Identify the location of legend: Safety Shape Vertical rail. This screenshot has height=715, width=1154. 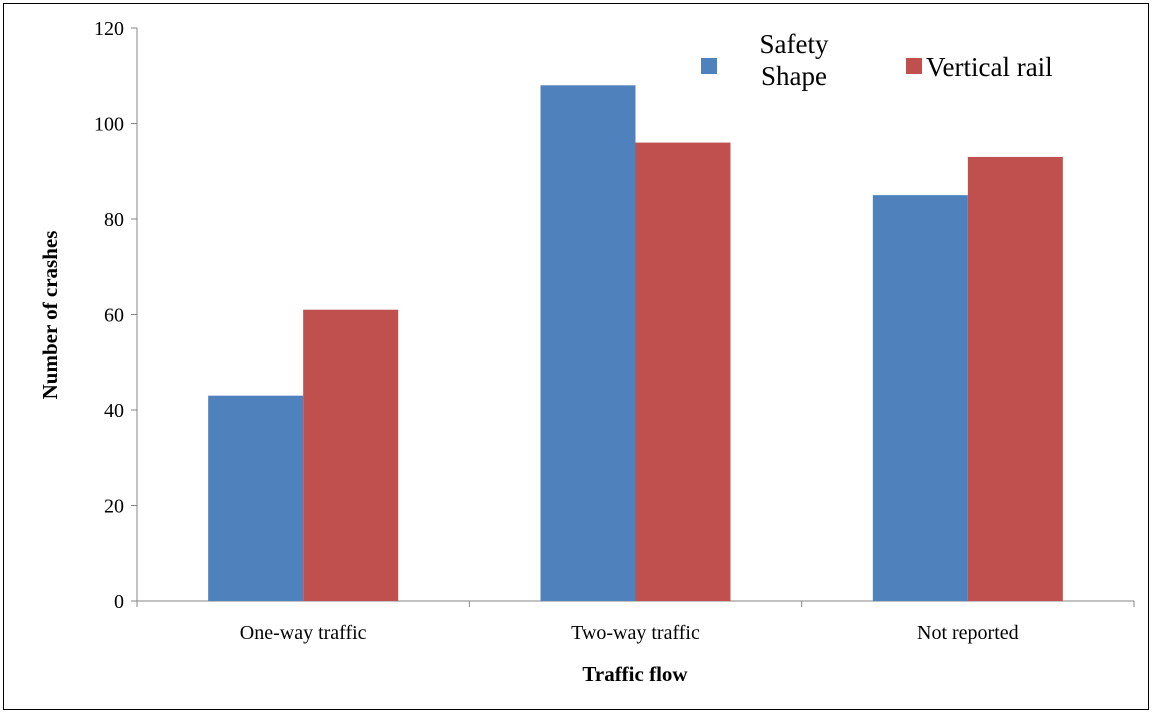
(877, 60).